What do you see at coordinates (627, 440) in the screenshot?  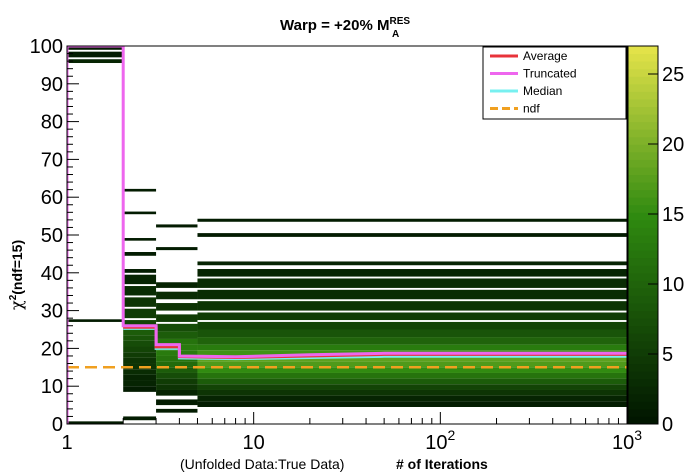 I see `x-tick-label: 10³` at bounding box center [627, 440].